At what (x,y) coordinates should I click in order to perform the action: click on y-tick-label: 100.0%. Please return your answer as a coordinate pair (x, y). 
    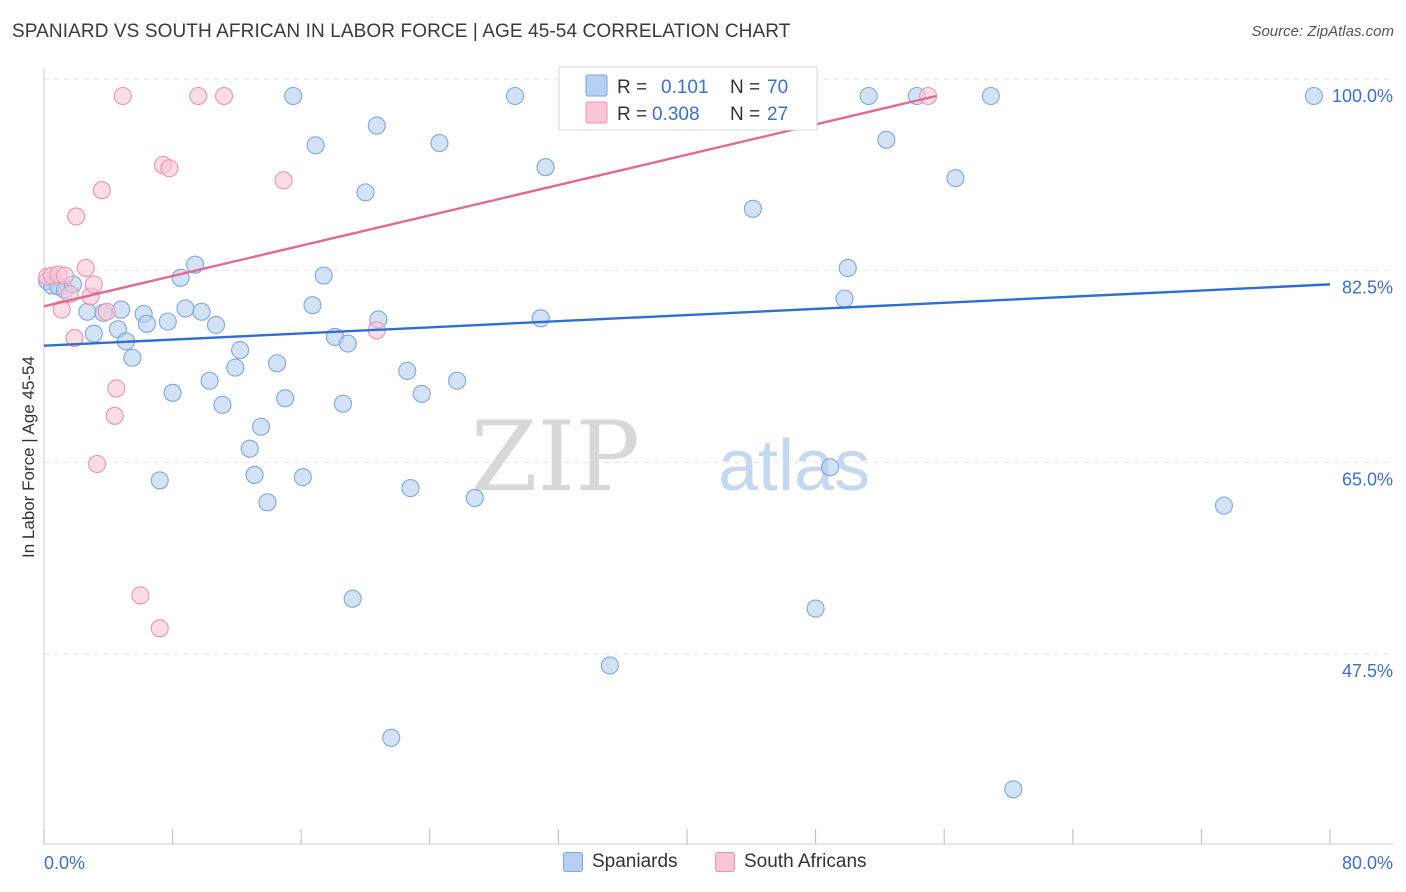
    Looking at the image, I should click on (1362, 96).